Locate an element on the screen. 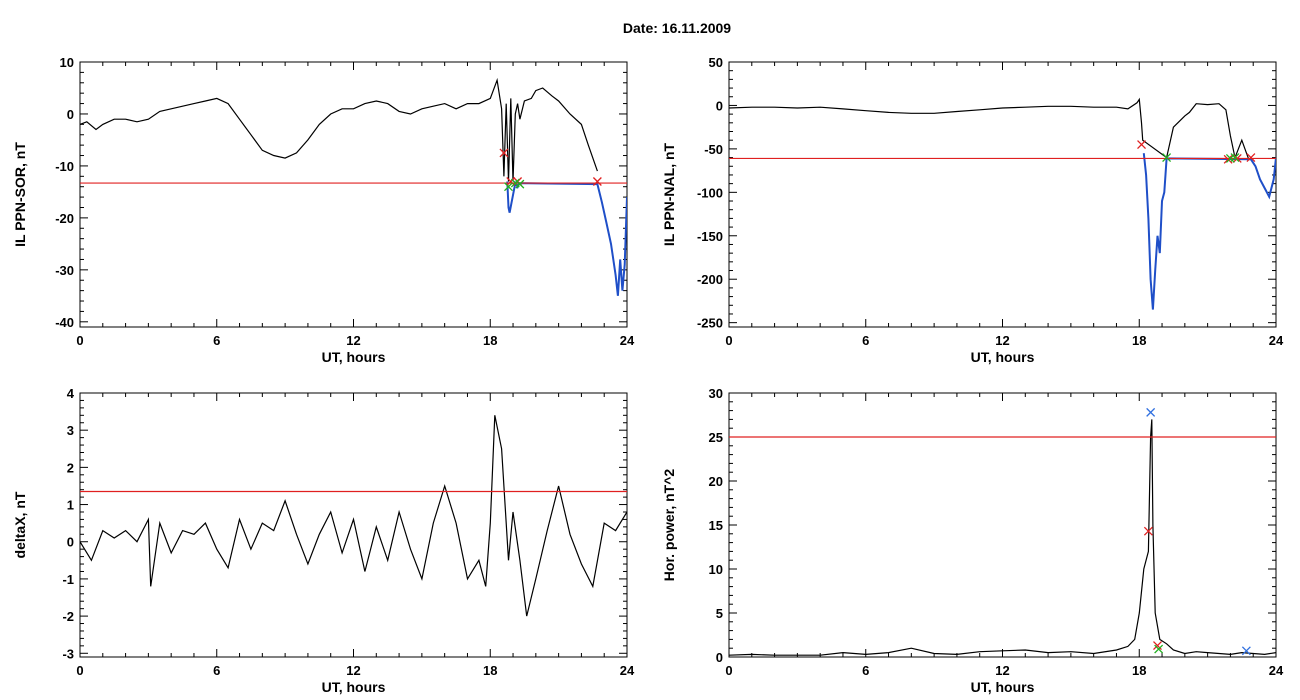 This screenshot has width=1300, height=700. y-axis-title: Hor. power, nT^2 is located at coordinates (669, 525).